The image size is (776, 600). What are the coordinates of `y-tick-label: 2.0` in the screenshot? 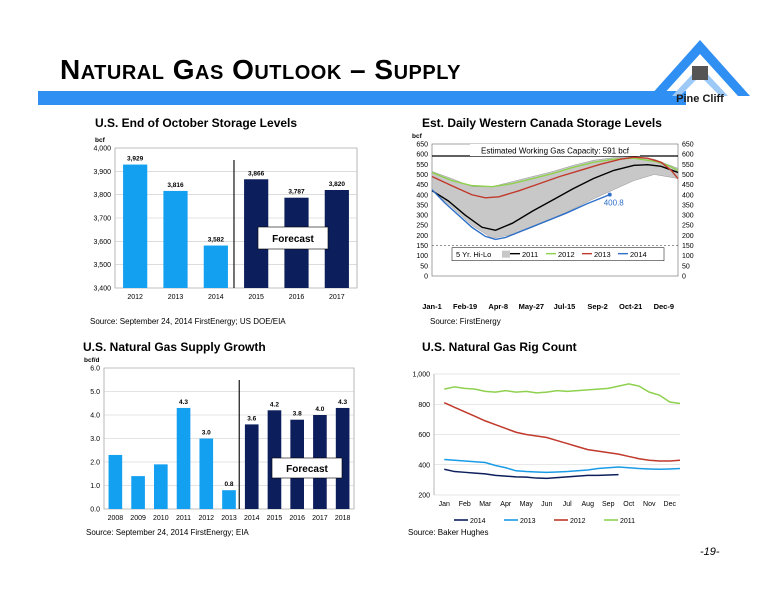 It's located at (95, 463).